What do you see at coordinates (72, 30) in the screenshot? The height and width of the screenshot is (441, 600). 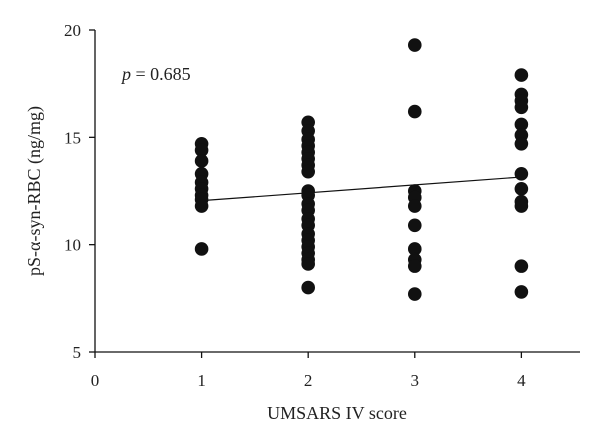 I see `y-tick-label: 20` at bounding box center [72, 30].